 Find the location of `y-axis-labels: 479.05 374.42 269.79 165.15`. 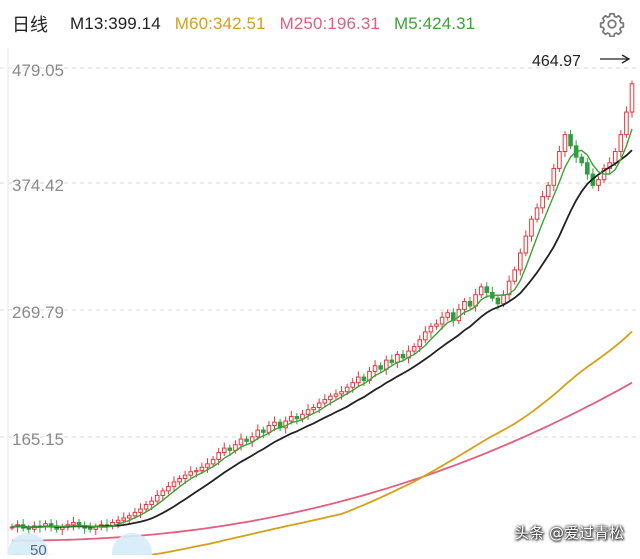

y-axis-labels: 479.05 374.42 269.79 165.15 is located at coordinates (38, 255).